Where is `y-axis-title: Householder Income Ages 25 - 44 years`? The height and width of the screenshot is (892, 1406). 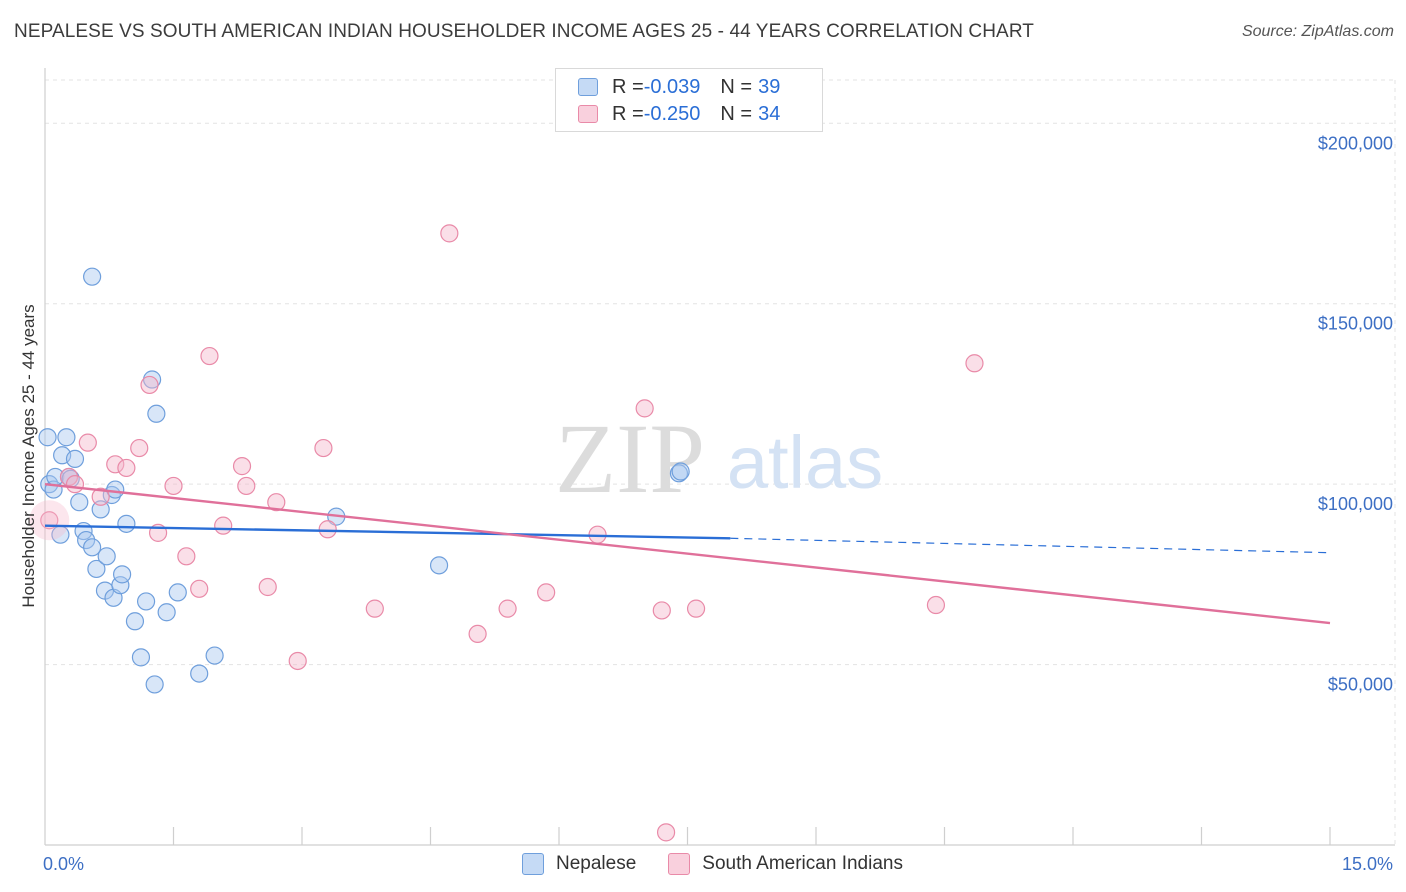 y-axis-title: Householder Income Ages 25 - 44 years is located at coordinates (28, 455).